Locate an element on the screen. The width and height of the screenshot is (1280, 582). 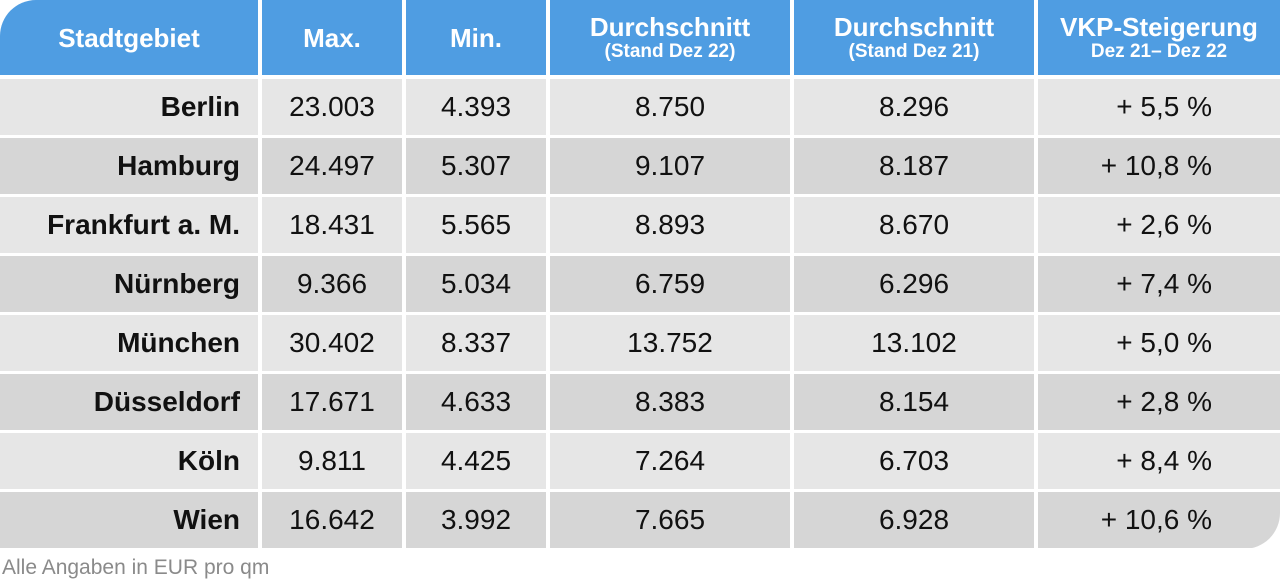
cell-avg-22: 6.759 is located at coordinates (670, 284).